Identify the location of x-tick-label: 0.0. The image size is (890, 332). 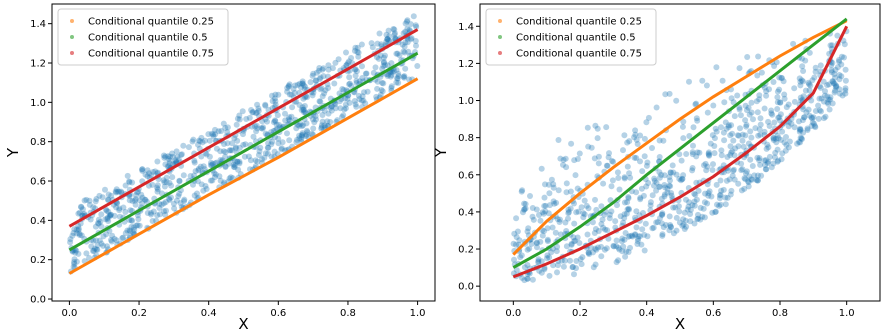
(513, 313).